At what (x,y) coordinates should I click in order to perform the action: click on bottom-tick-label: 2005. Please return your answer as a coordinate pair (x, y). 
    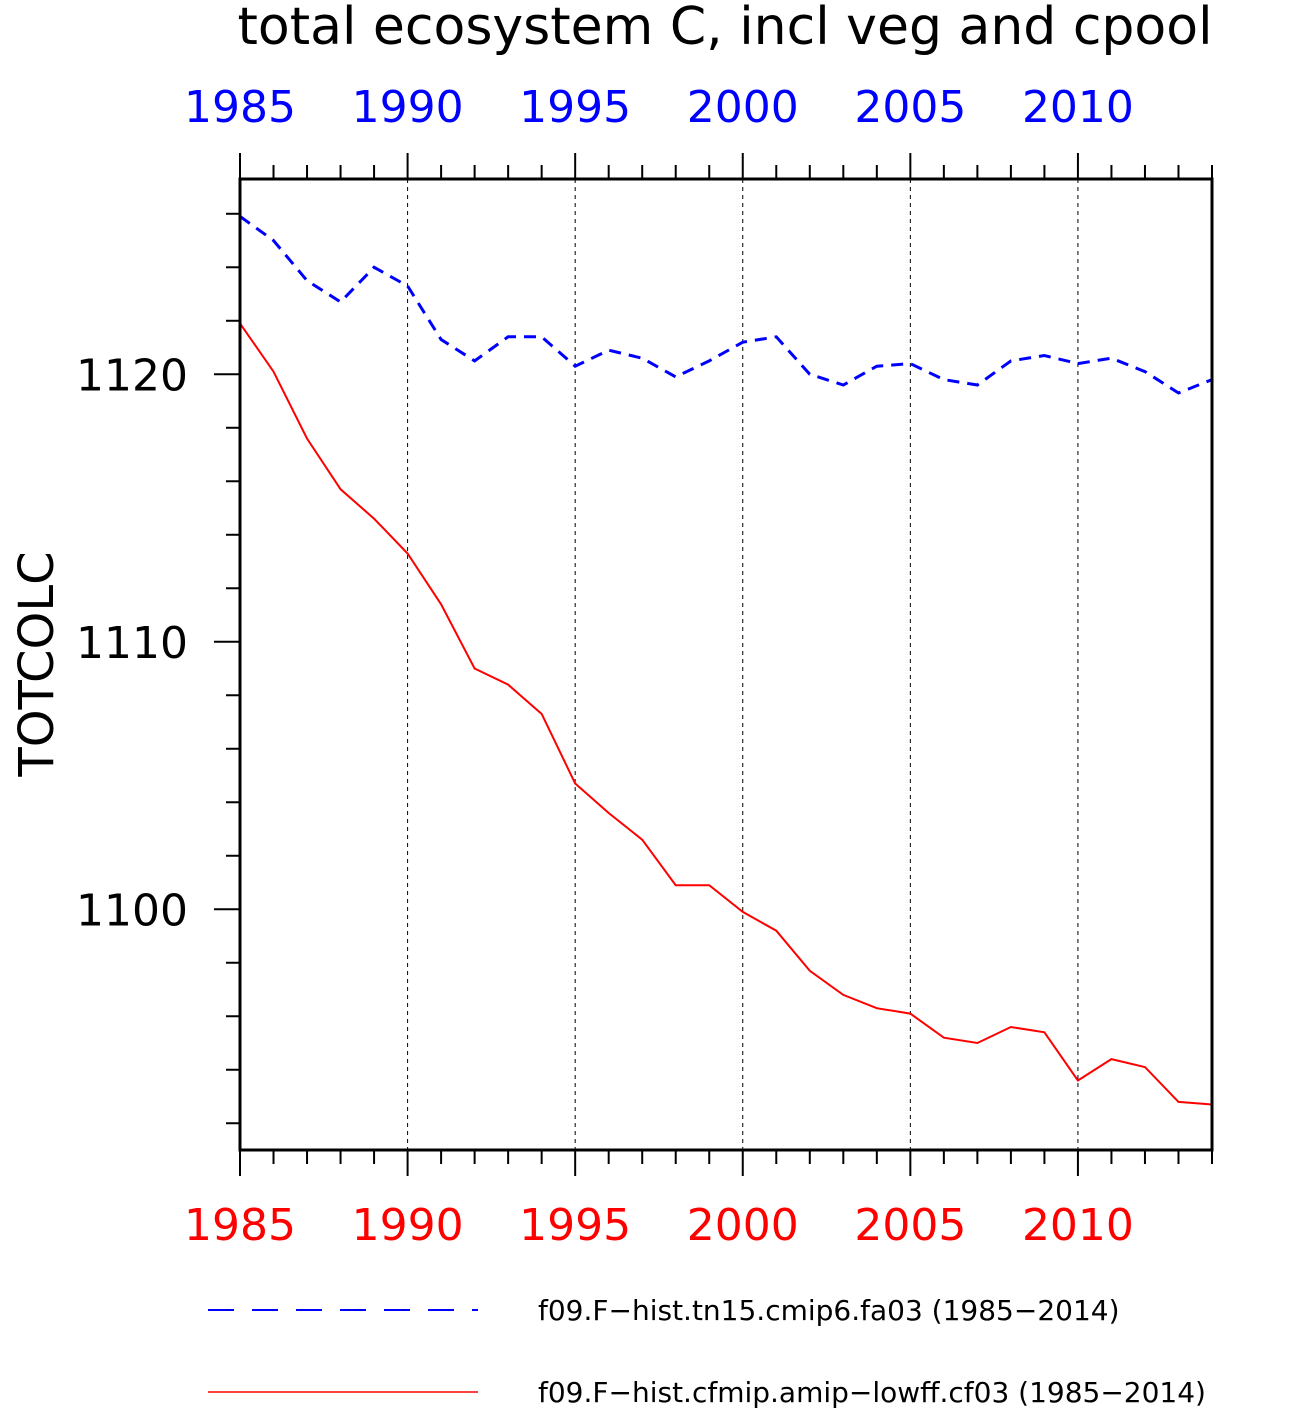
    Looking at the image, I should click on (910, 1225).